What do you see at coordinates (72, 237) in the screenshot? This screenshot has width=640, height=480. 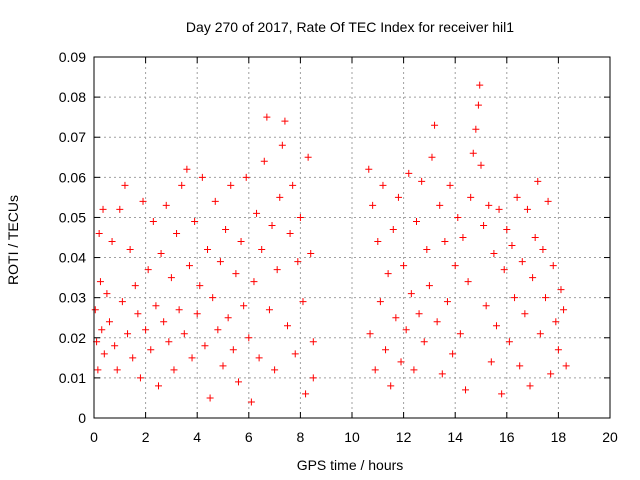 I see `y-tick-labels: 0 0.01 0.02 0.03 0.04 0.05 0.06 0.07 0.08 0.09` at bounding box center [72, 237].